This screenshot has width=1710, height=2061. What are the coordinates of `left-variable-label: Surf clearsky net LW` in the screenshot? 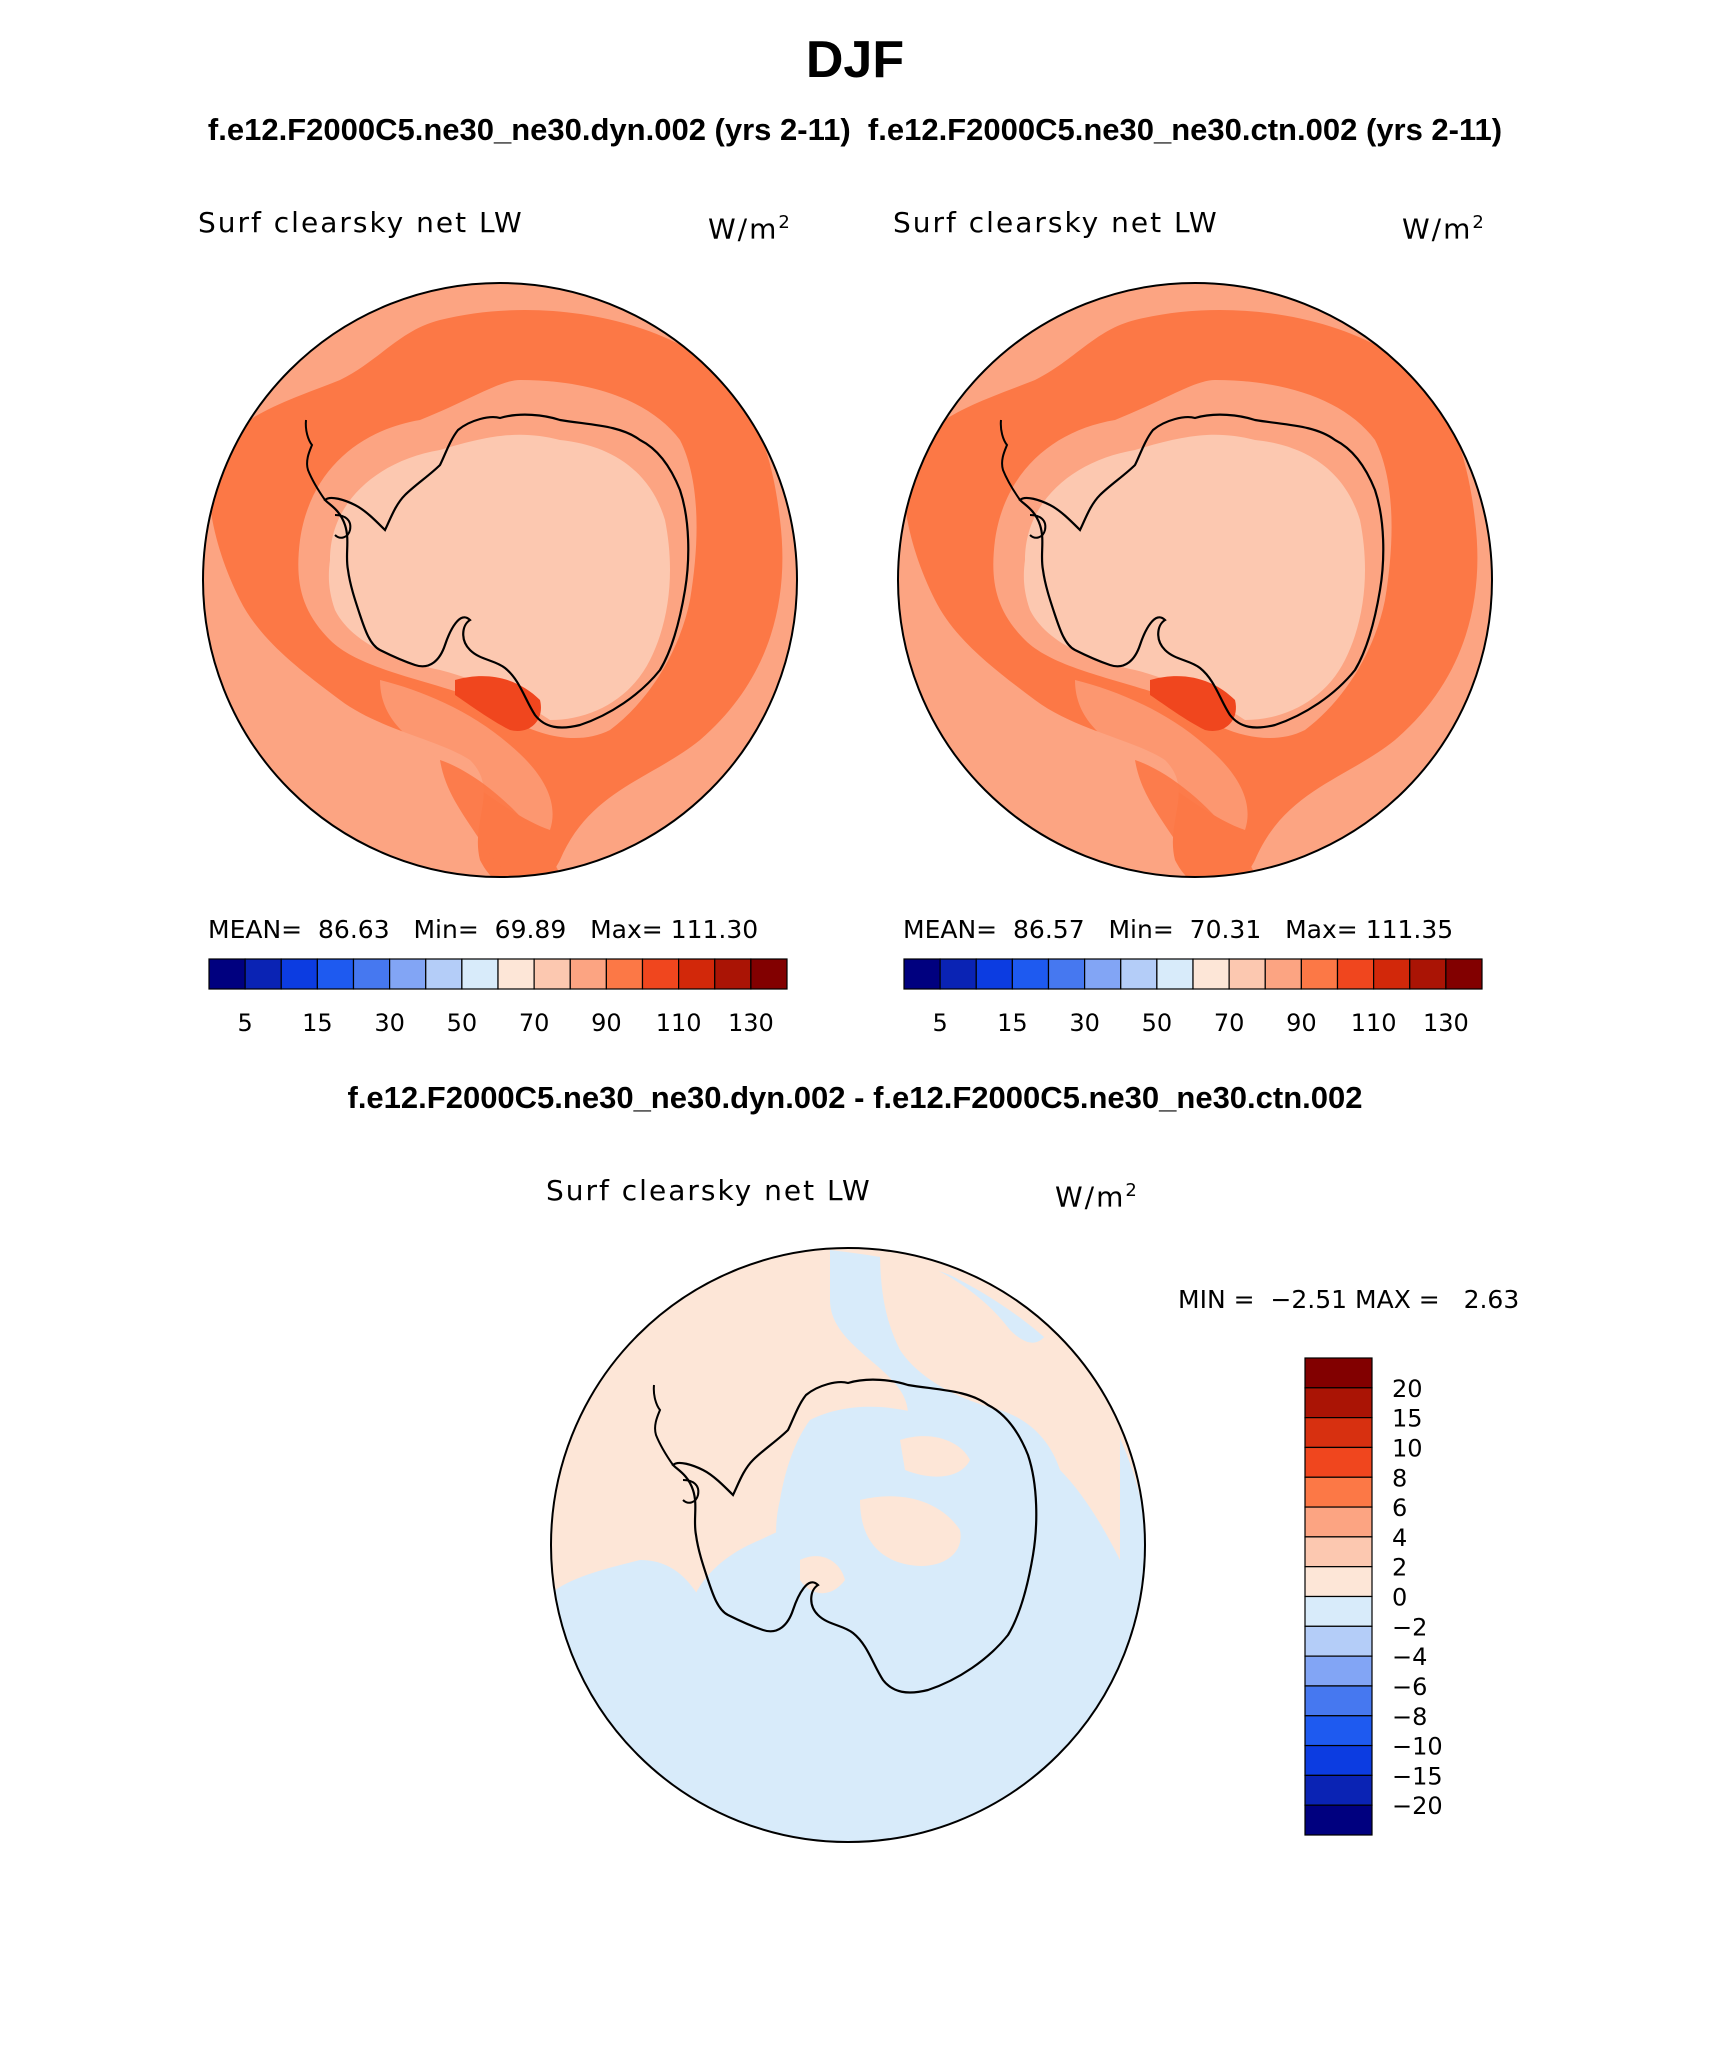 It's located at (361, 222).